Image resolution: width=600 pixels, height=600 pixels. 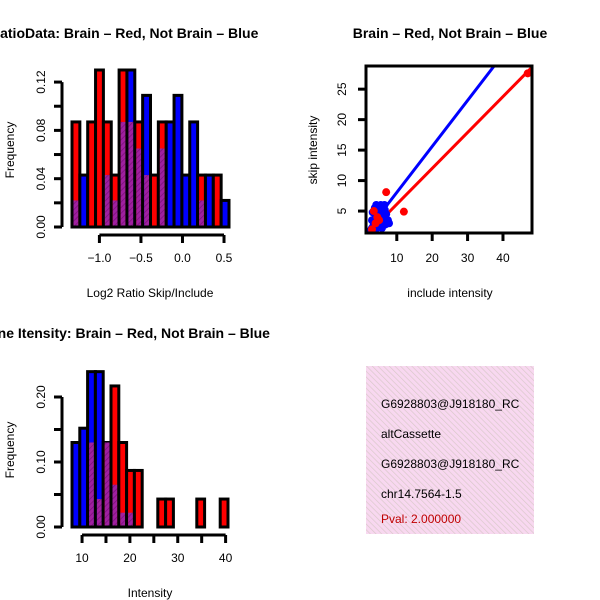 I want to click on ratio-histogram-xlabel: Log2 Ratio Skip/Include, so click(x=150, y=293).